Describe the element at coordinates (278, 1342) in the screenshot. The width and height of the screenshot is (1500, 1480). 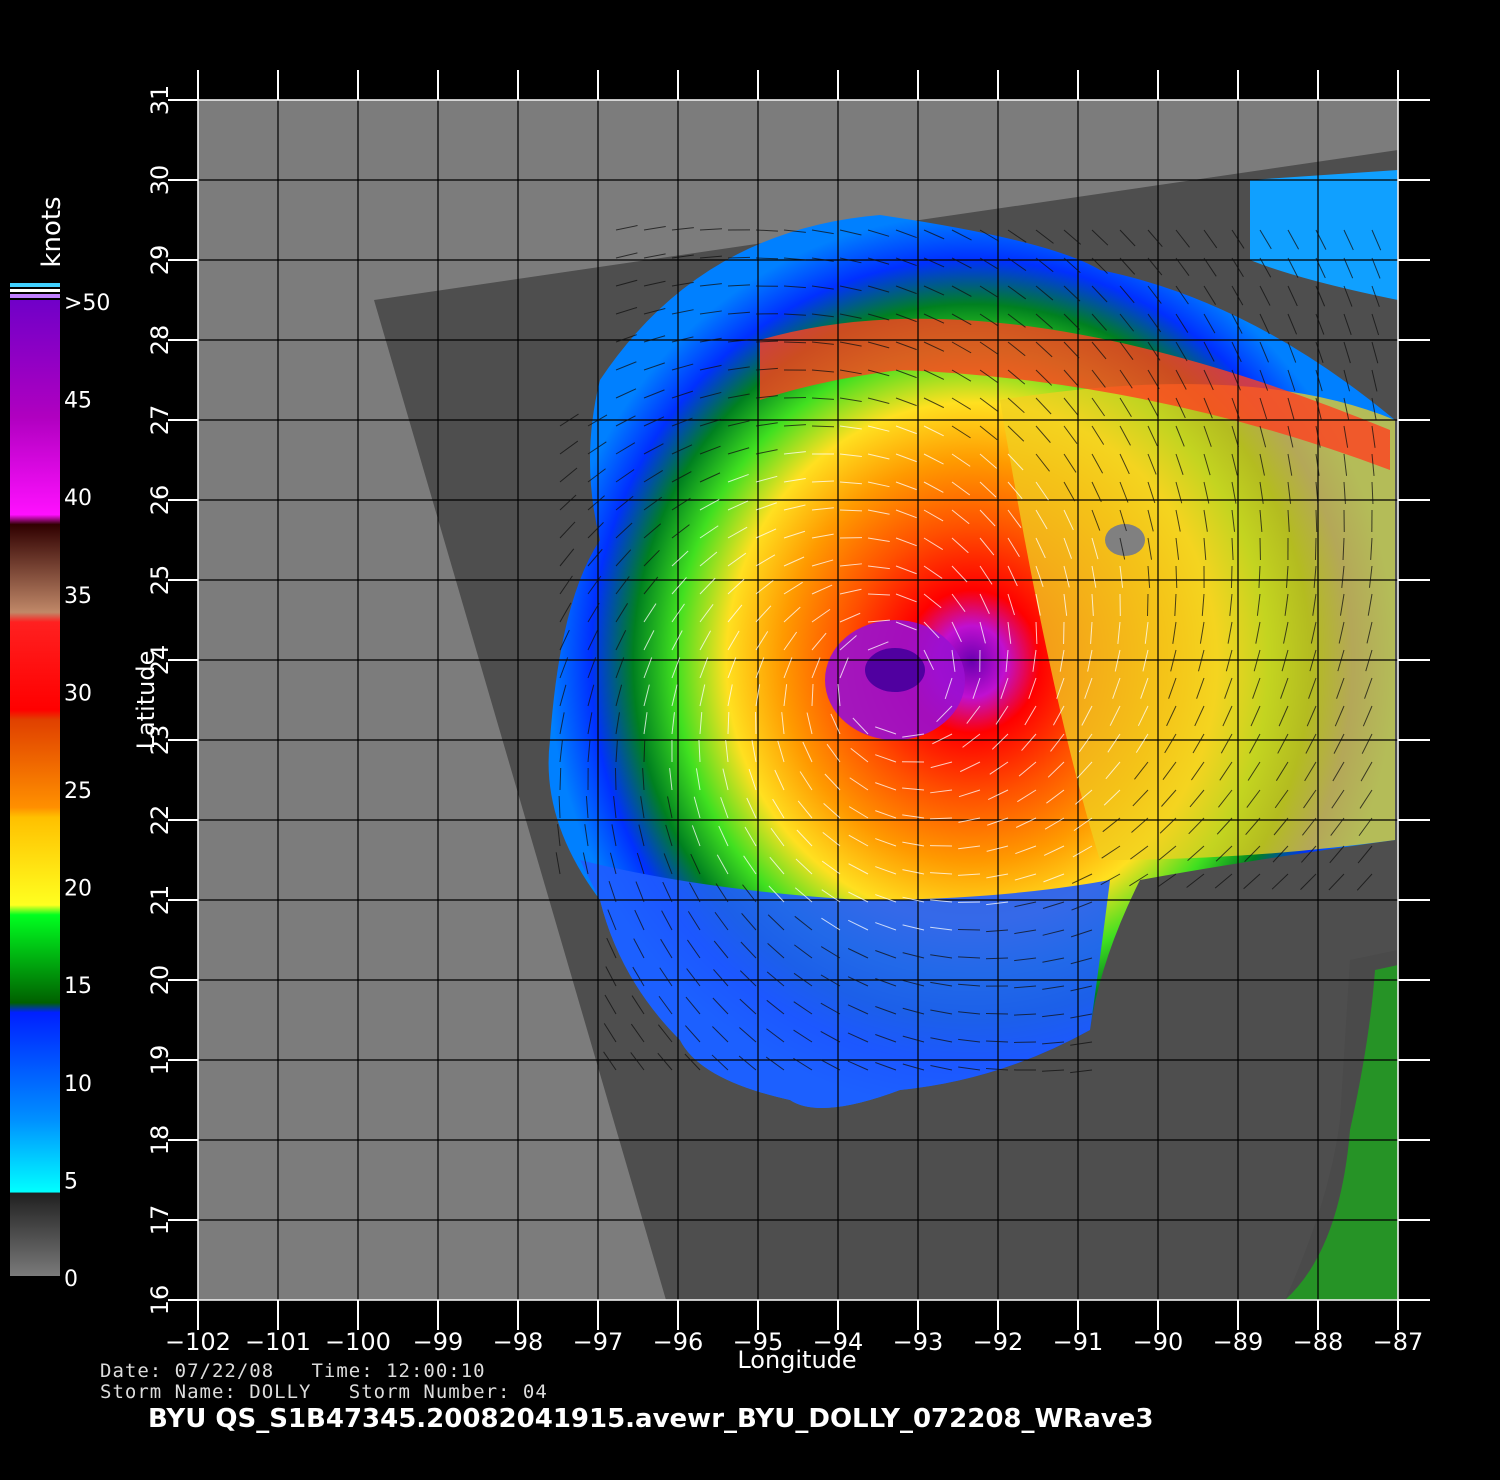
I see `lon-tick-label: −101` at that location.